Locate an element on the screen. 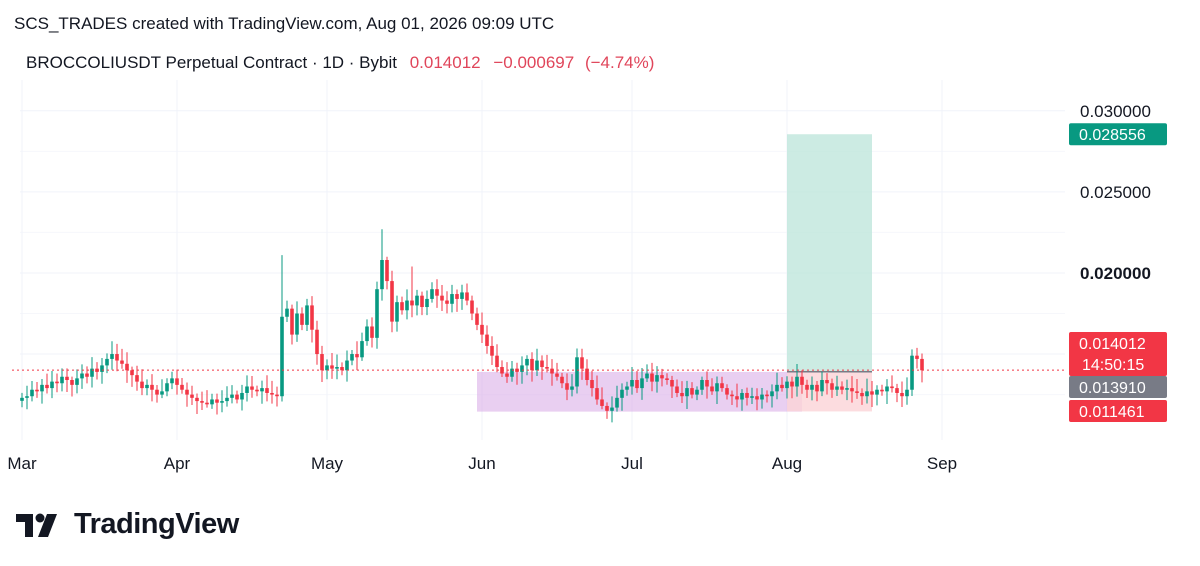 The width and height of the screenshot is (1200, 566). stop-zone is located at coordinates (829, 391).